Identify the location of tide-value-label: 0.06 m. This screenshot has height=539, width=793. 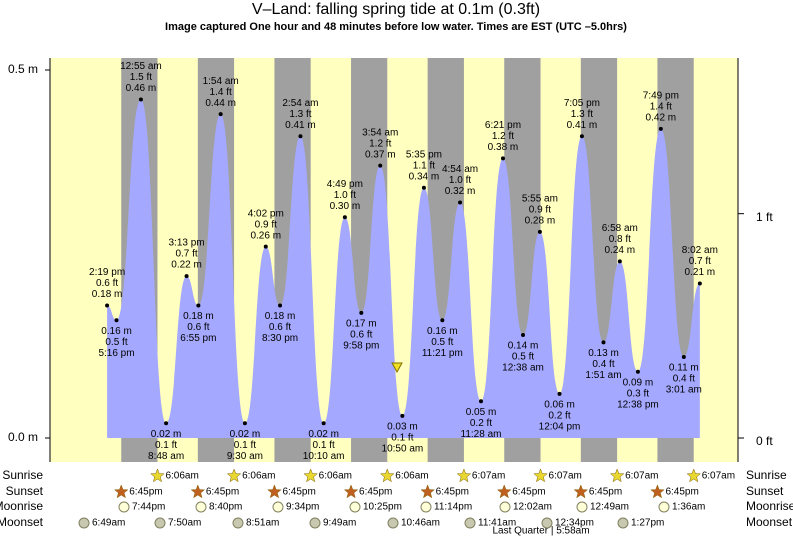
(559, 404).